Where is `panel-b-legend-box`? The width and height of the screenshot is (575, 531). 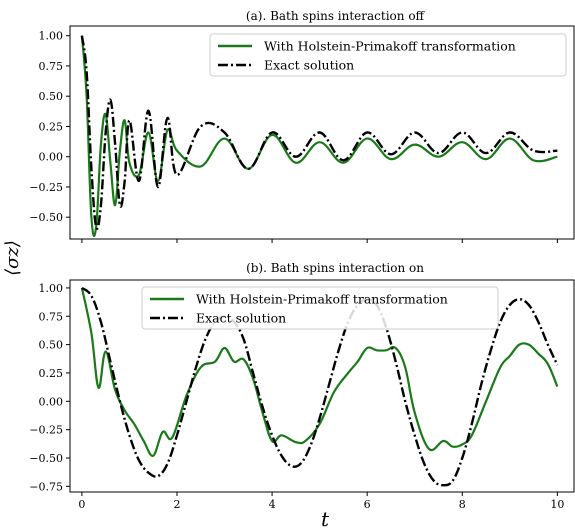 panel-b-legend-box is located at coordinates (320, 308).